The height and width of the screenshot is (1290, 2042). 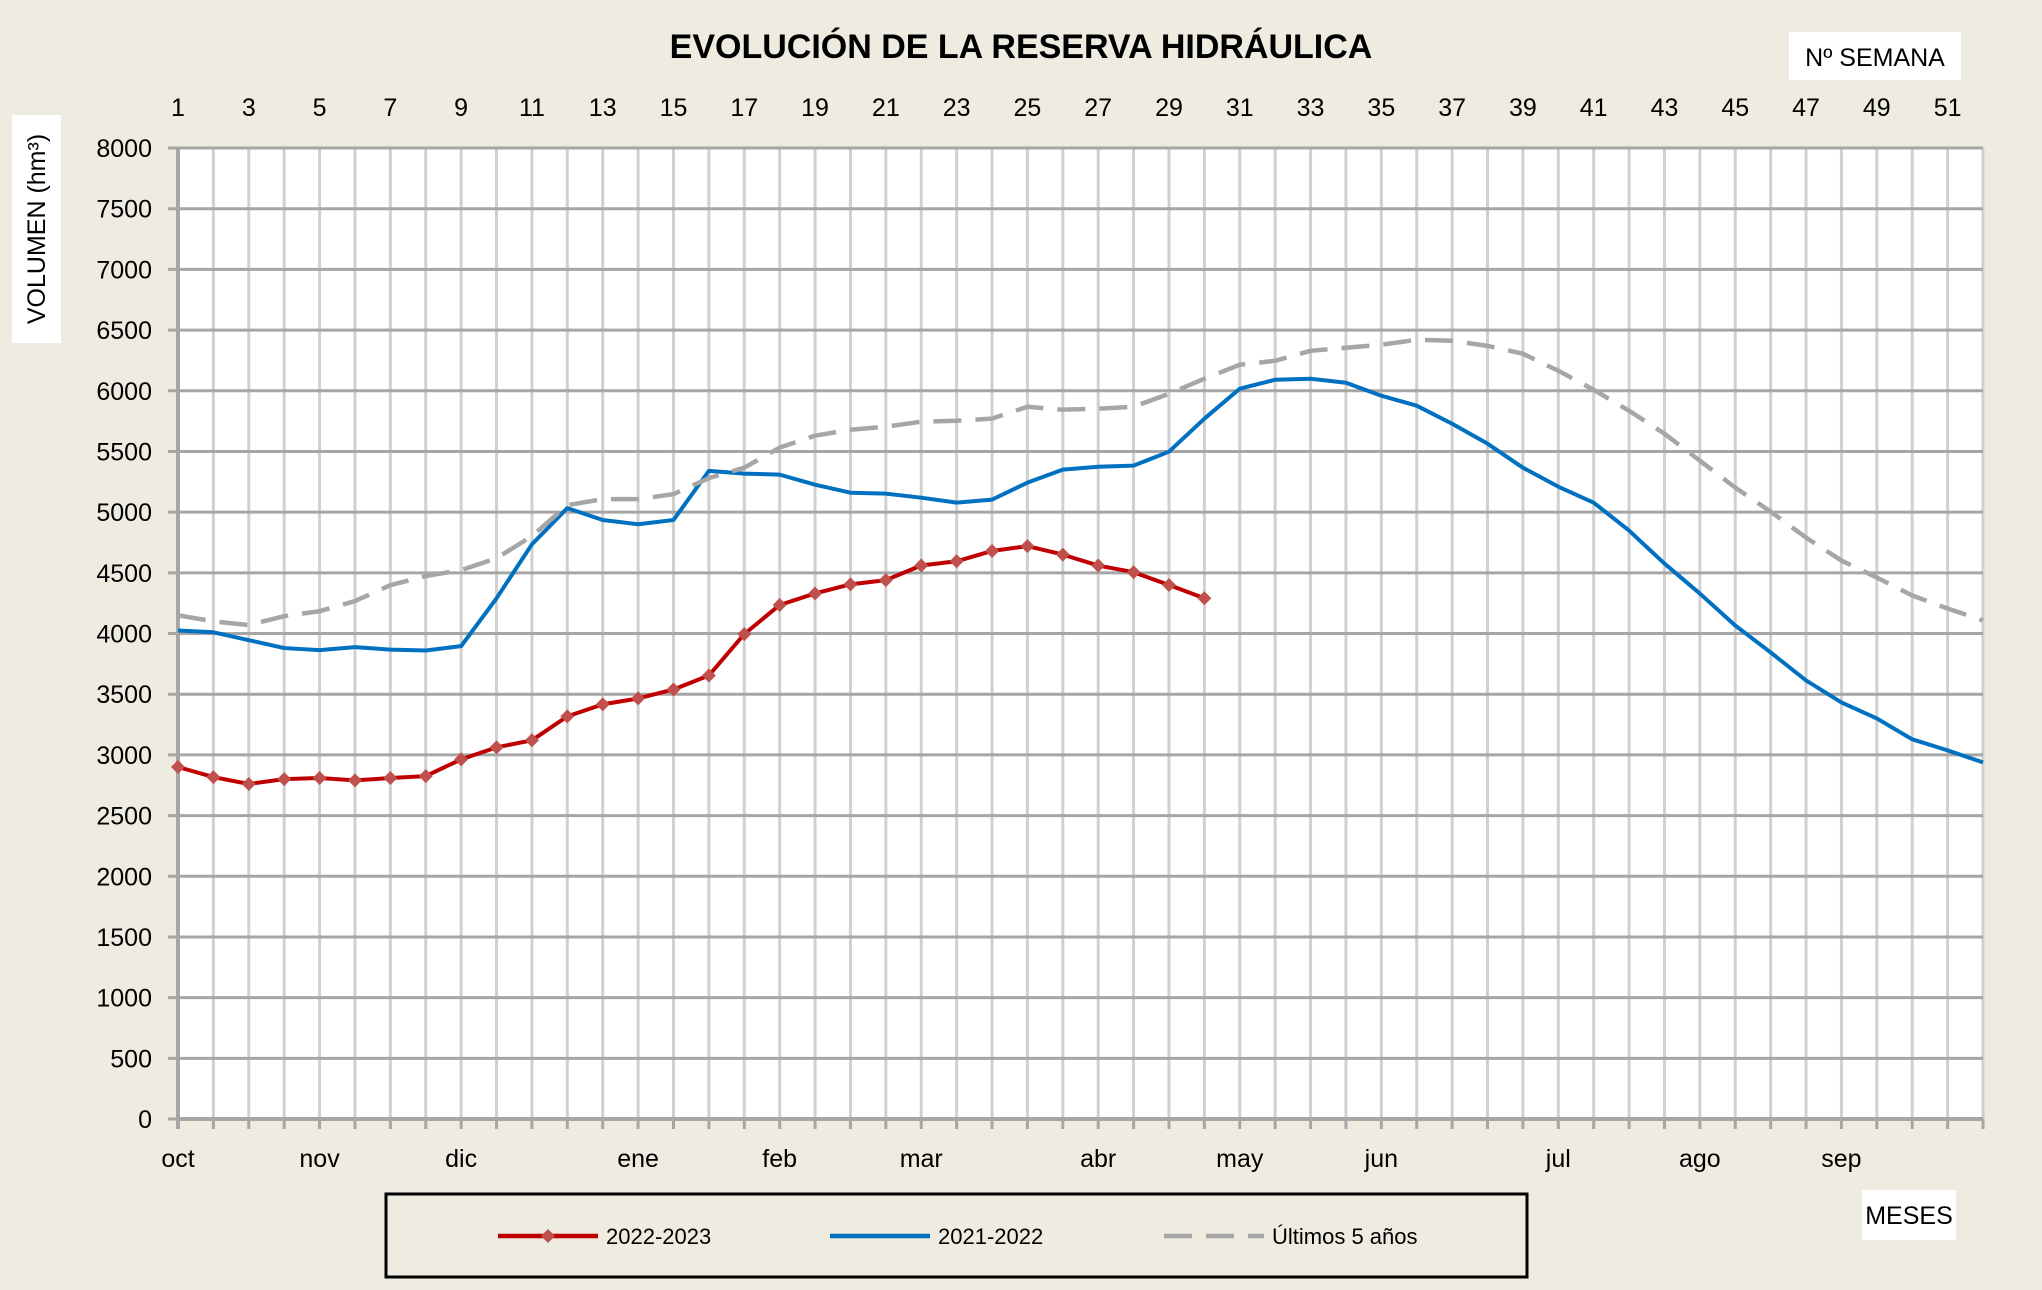 What do you see at coordinates (249, 108) in the screenshot?
I see `week-tick-label: 3` at bounding box center [249, 108].